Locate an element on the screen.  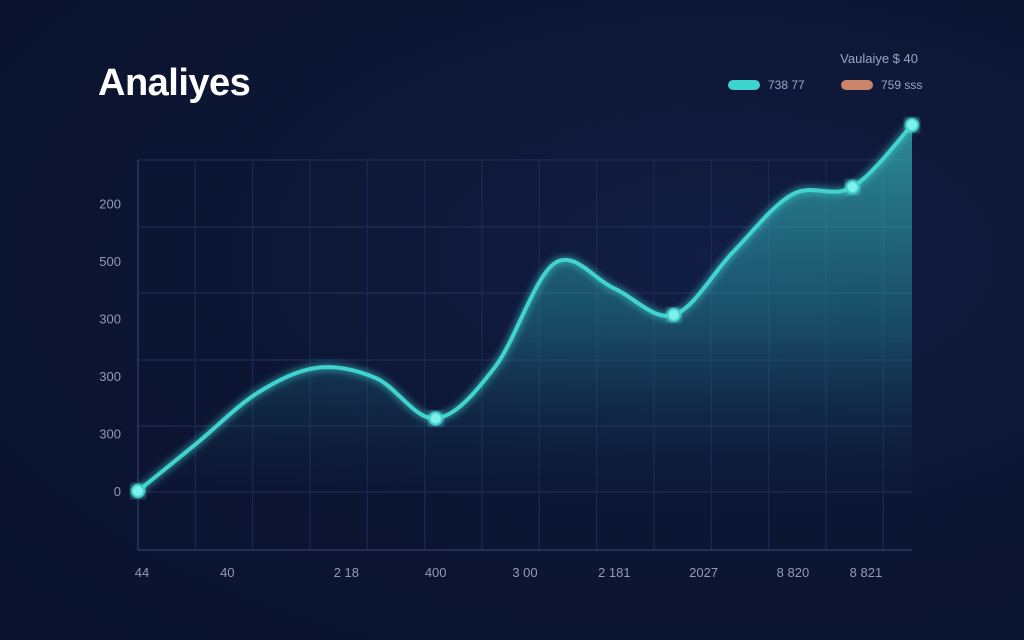
legend-label: 759 sss is located at coordinates (902, 85).